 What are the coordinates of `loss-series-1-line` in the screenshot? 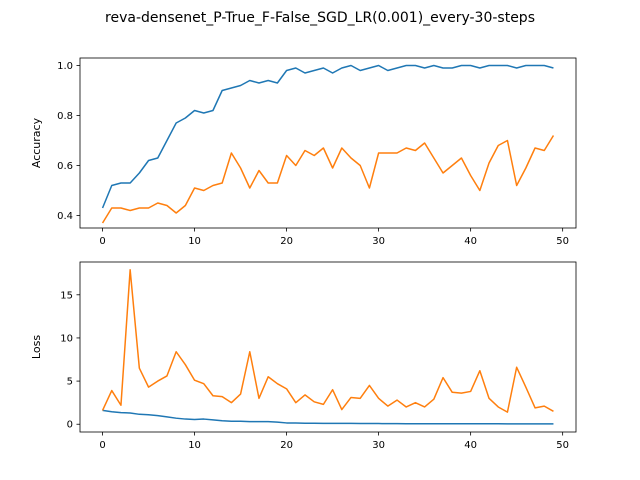 It's located at (328, 417).